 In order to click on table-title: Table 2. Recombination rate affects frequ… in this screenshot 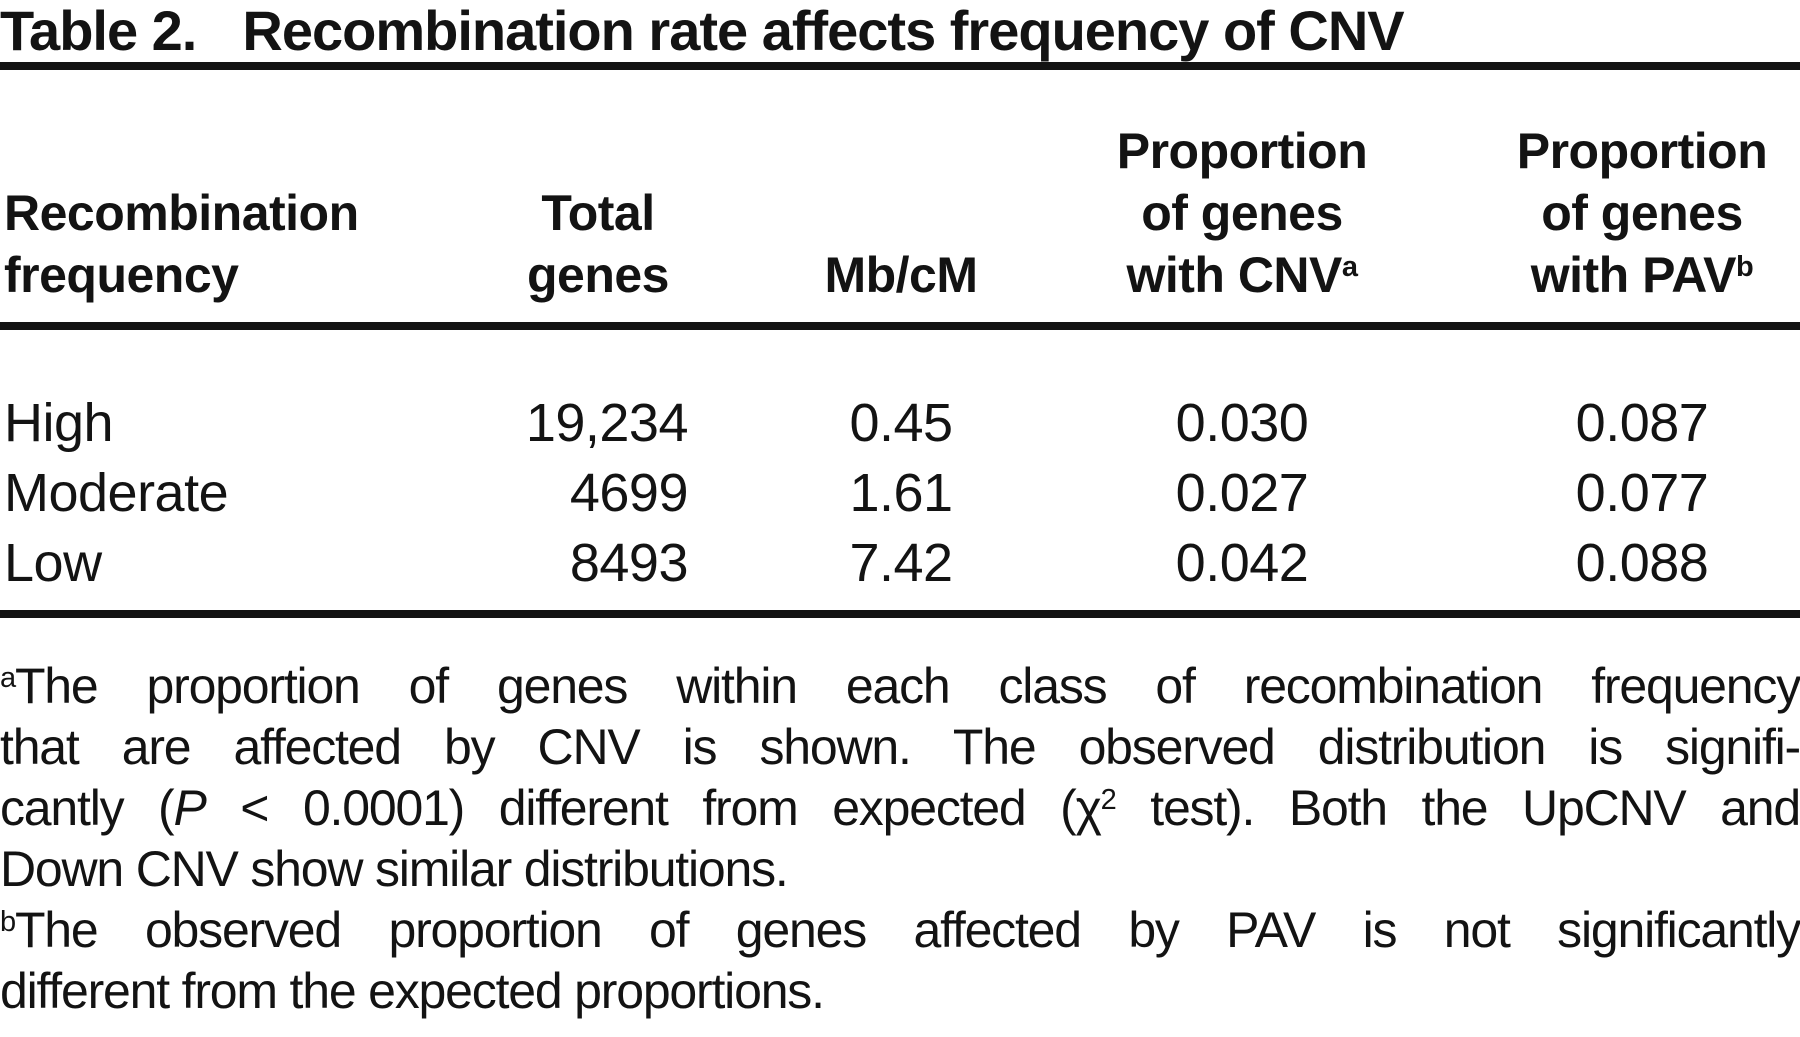, I will do `click(900, 31)`.